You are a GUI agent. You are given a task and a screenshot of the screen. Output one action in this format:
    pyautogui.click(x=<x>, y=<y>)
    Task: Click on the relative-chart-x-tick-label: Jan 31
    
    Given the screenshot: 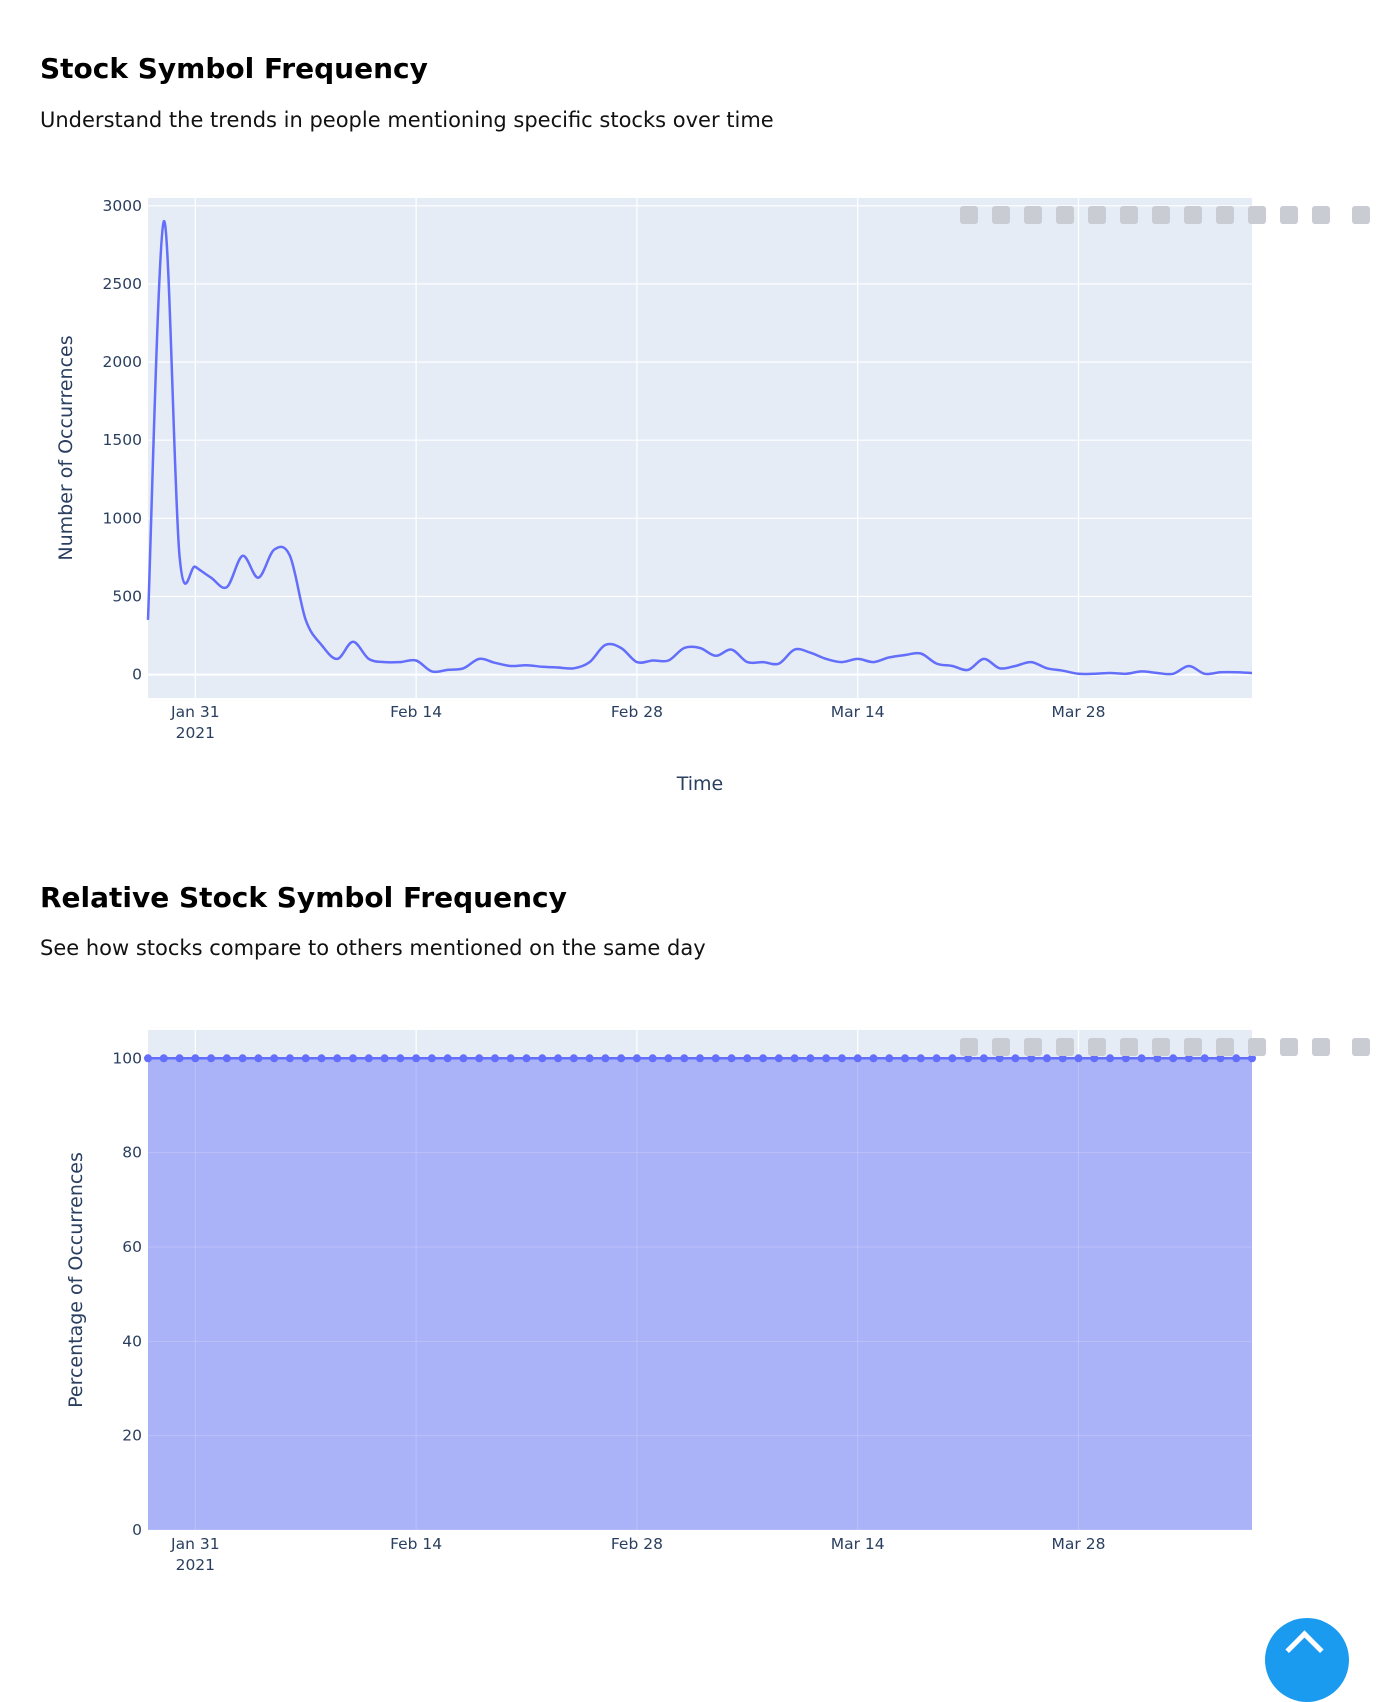 What is the action you would take?
    pyautogui.click(x=195, y=1544)
    